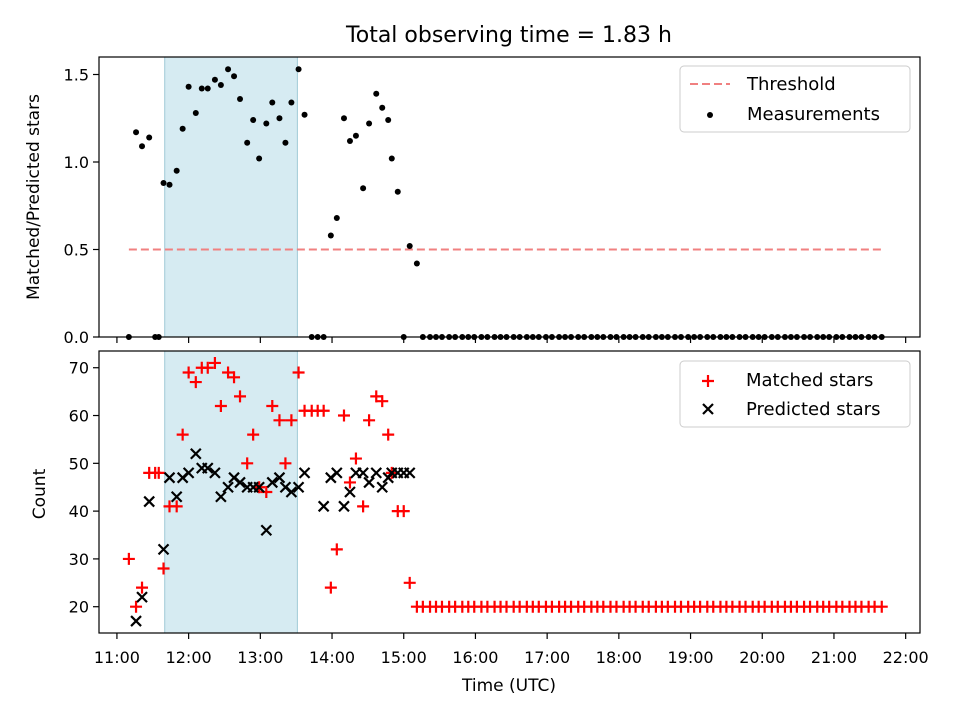  What do you see at coordinates (231, 345) in the screenshot?
I see `shaded-intervals` at bounding box center [231, 345].